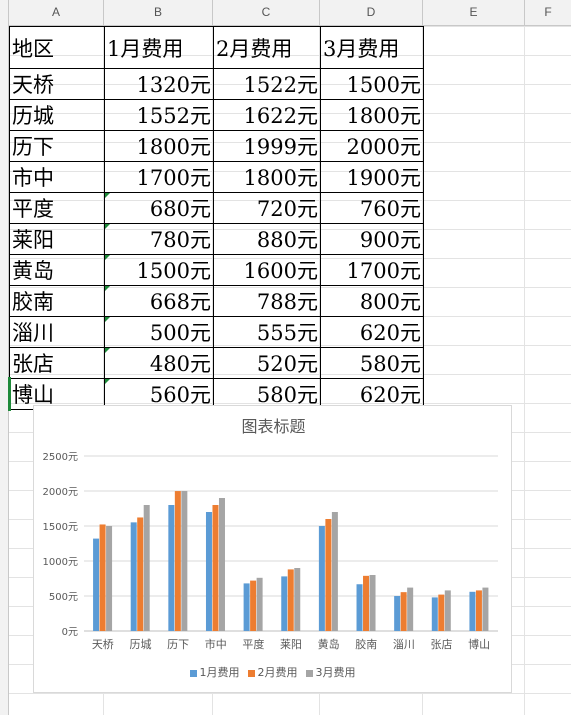 This screenshot has height=715, width=571. Describe the element at coordinates (267, 146) in the screenshot. I see `expense-cell: 1999元` at that location.